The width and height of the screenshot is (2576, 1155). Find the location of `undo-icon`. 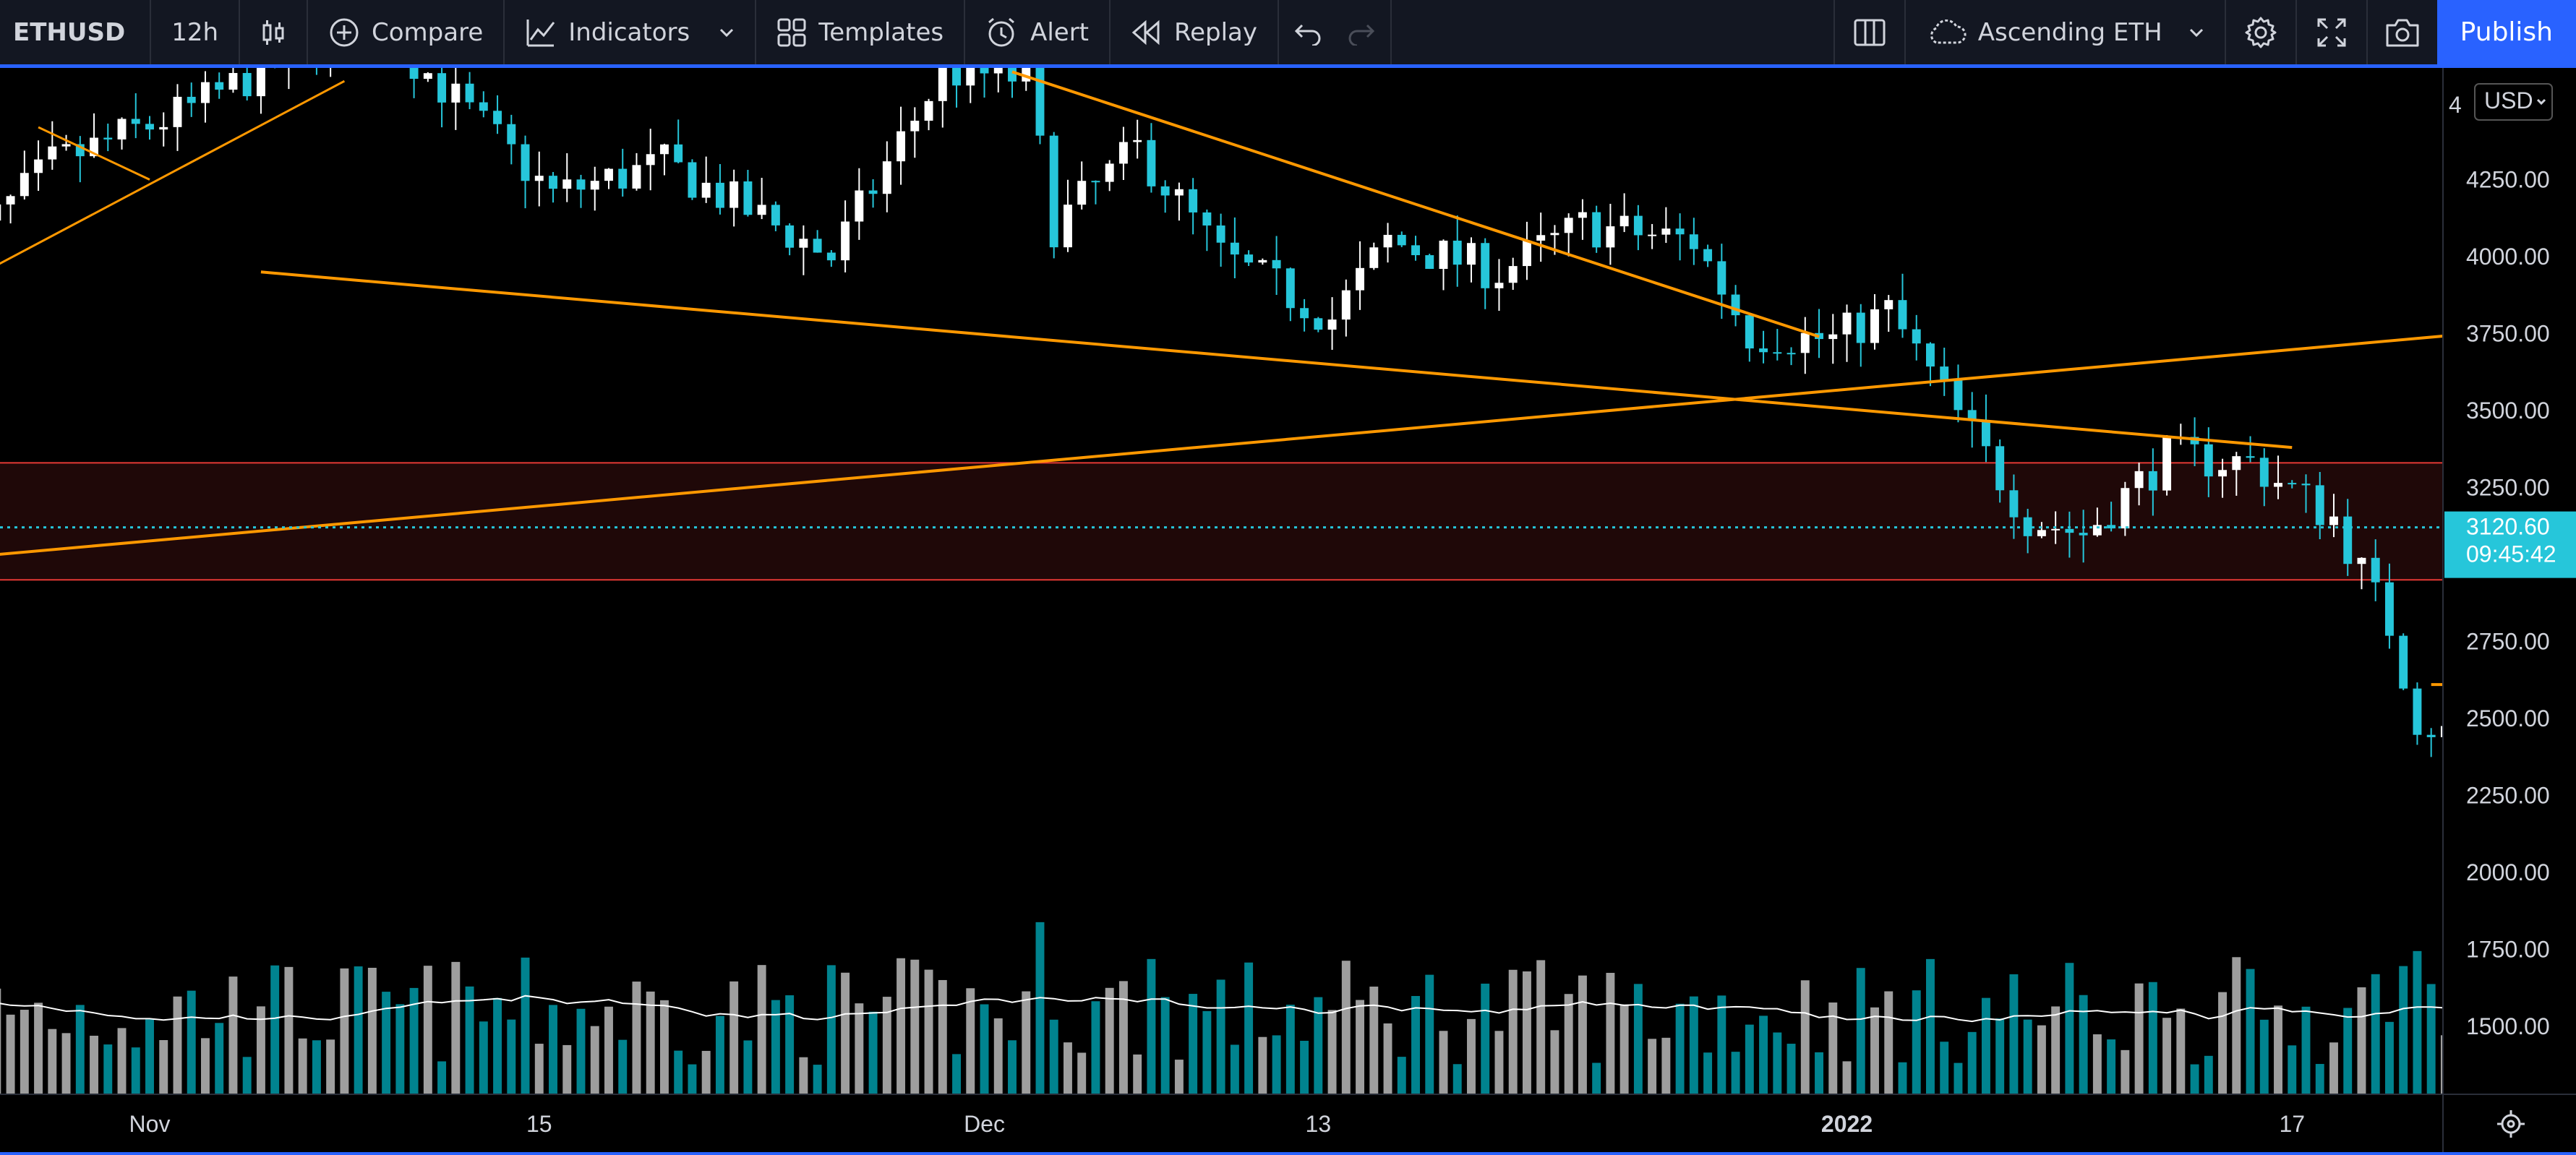

undo-icon is located at coordinates (1307, 33).